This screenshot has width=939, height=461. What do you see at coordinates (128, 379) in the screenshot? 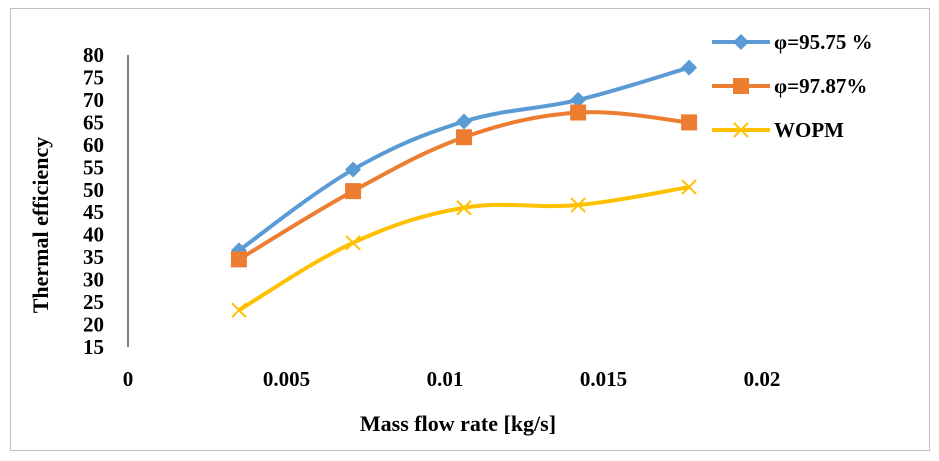
I see `x-tick-label: 0` at bounding box center [128, 379].